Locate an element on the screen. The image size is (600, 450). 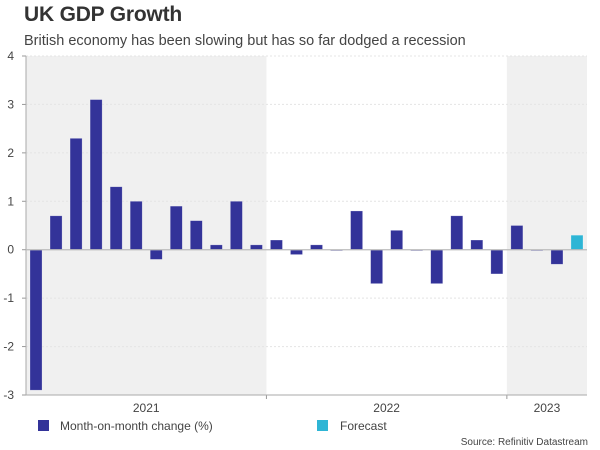
chart-title: UK GDP Growth is located at coordinates (103, 14).